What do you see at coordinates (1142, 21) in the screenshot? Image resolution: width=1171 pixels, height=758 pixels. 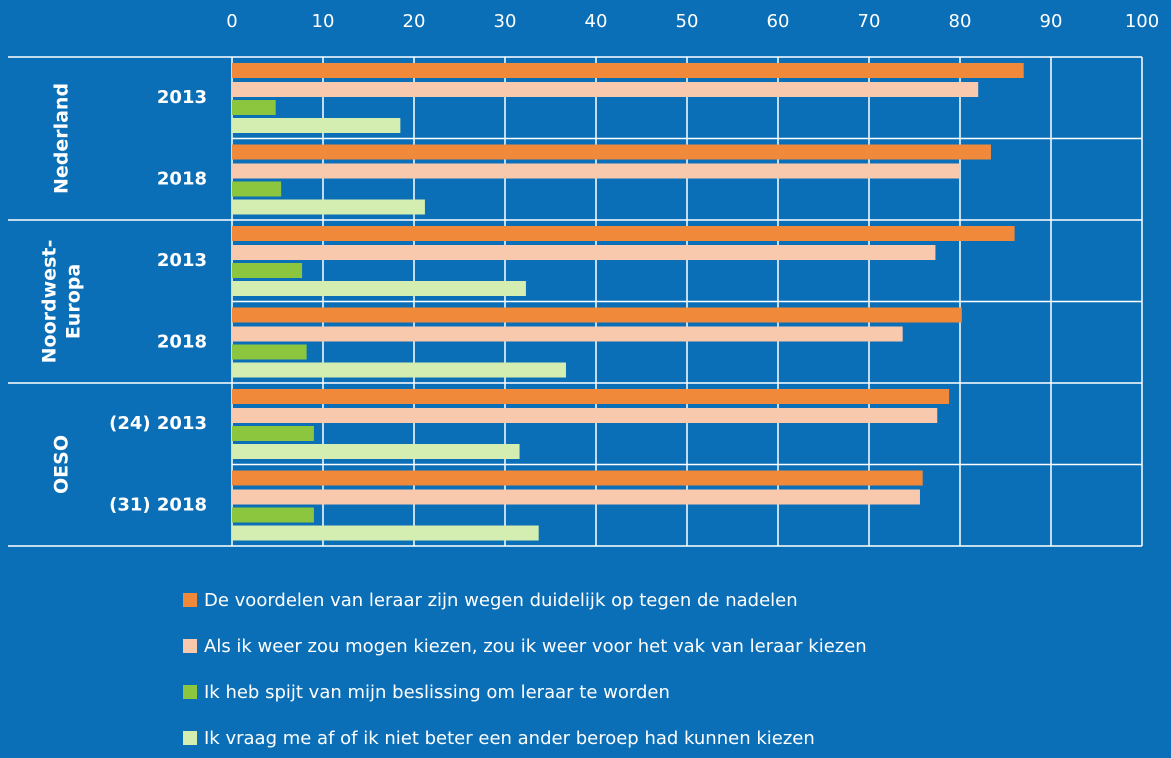 I see `x-tick-label: 100` at bounding box center [1142, 21].